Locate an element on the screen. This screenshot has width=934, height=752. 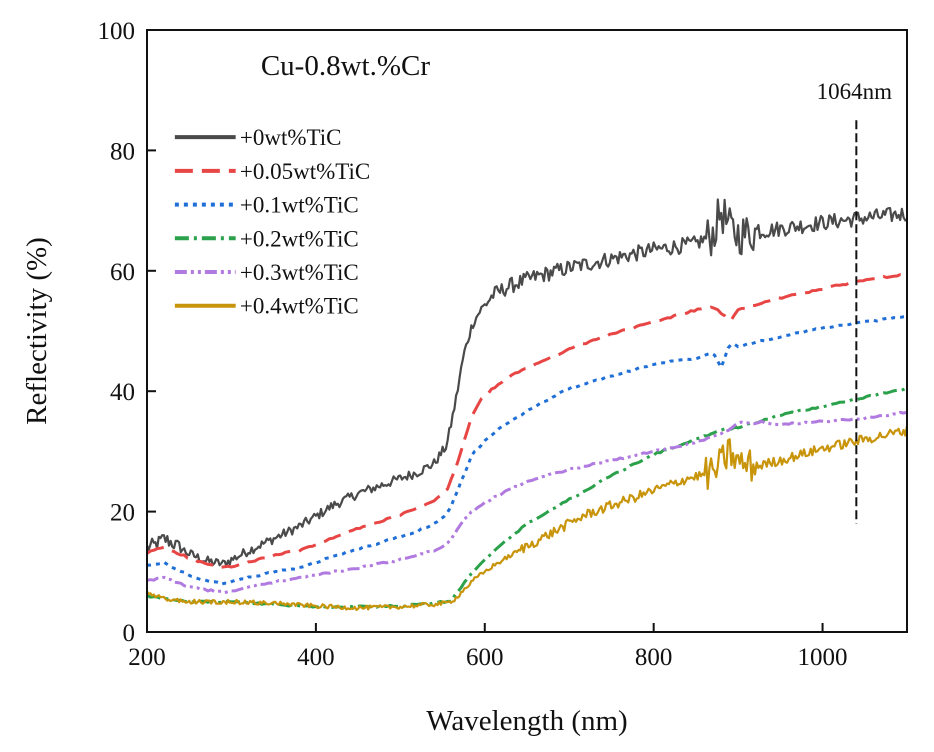
legend-label: +0.4wt%TiC is located at coordinates (299, 306).